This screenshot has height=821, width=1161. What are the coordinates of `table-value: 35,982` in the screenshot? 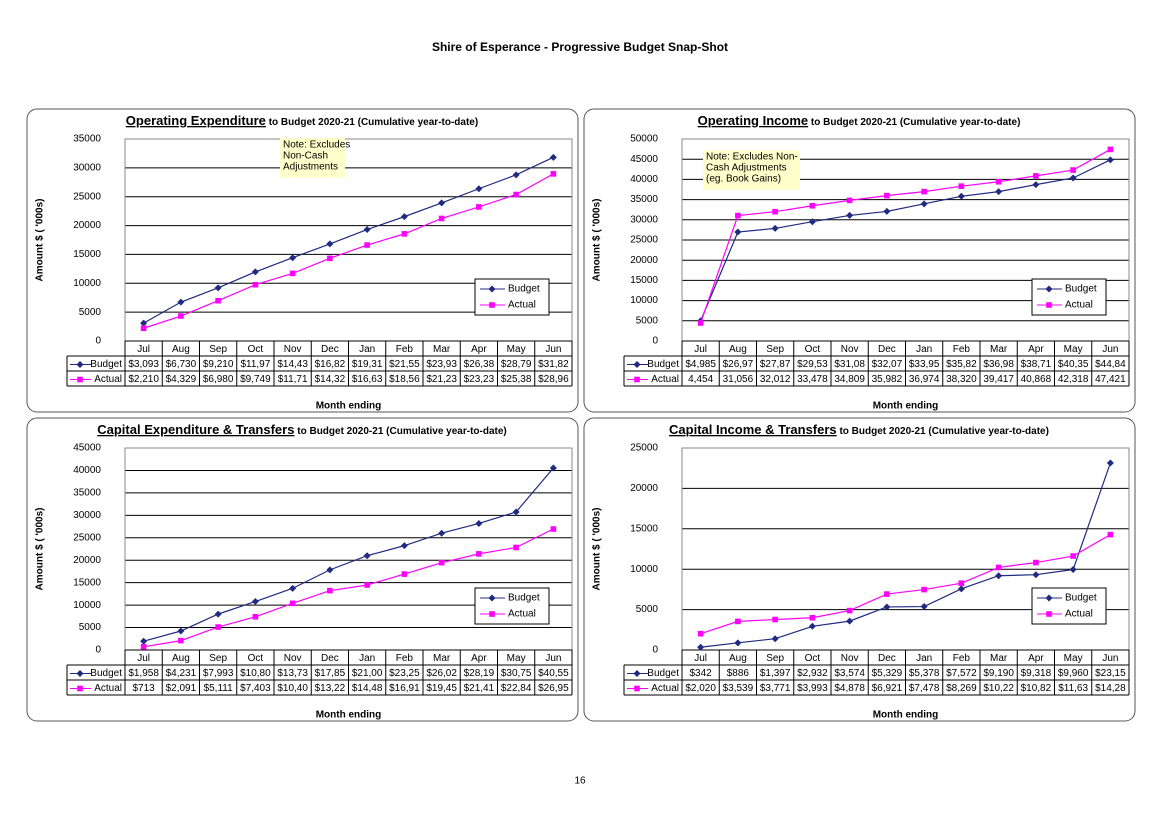 It's located at (887, 379).